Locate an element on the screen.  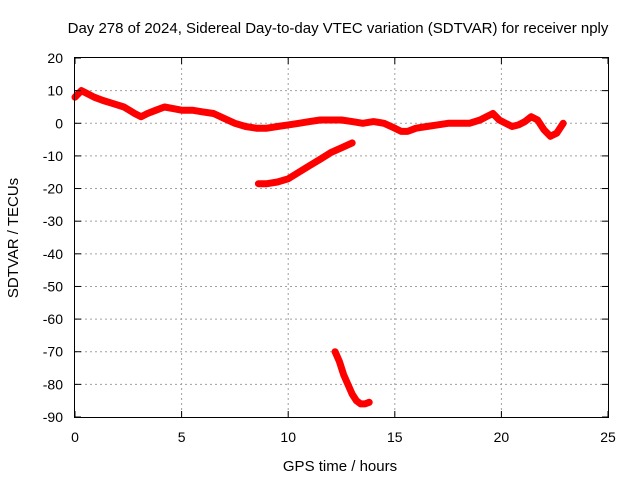
series-track-mid is located at coordinates (305, 163).